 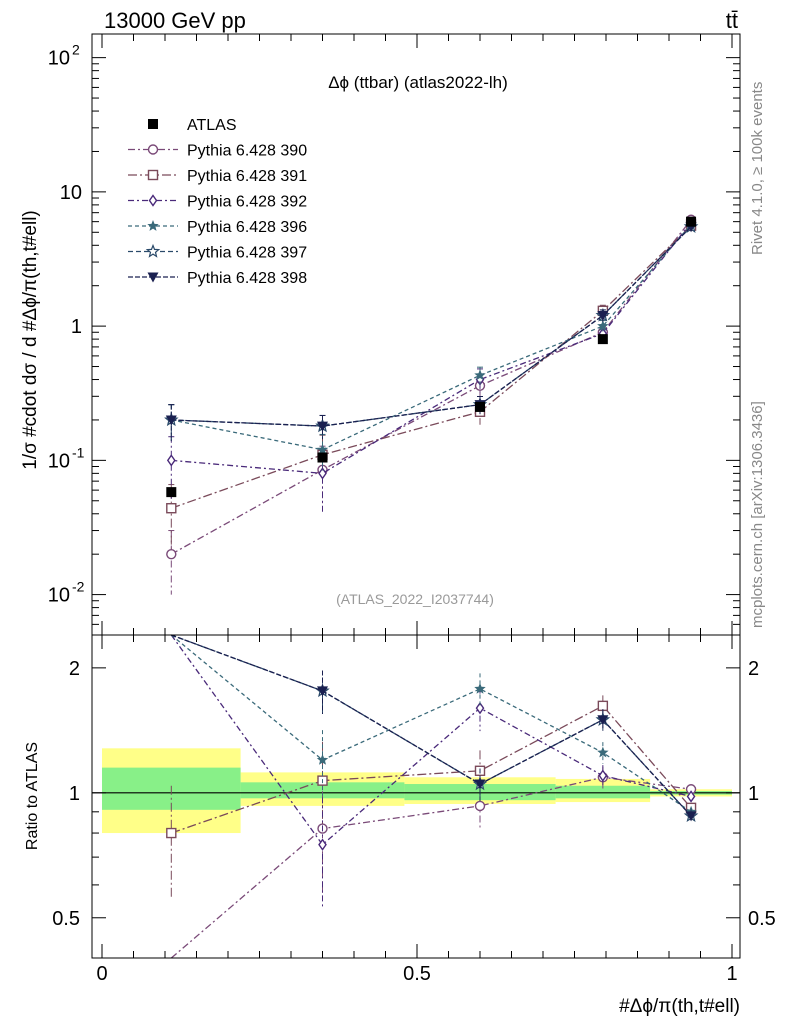 What do you see at coordinates (416, 791) in the screenshot?
I see `ratio-uncertainty-bands` at bounding box center [416, 791].